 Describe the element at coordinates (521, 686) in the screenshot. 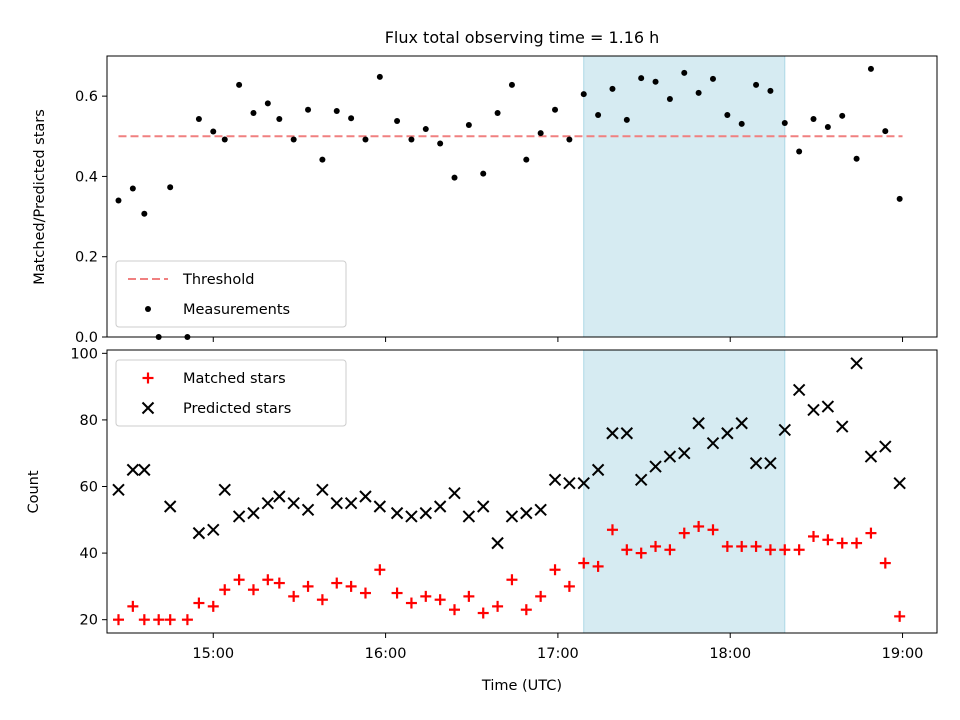

I see `x-axis-label: Time (UTC)` at that location.